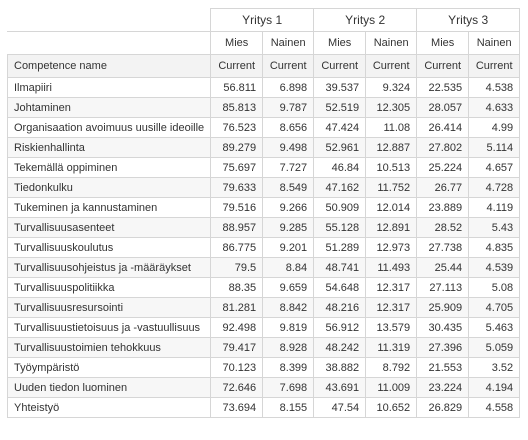 This screenshot has width=528, height=440. I want to click on value-cell: 12.014, so click(391, 207).